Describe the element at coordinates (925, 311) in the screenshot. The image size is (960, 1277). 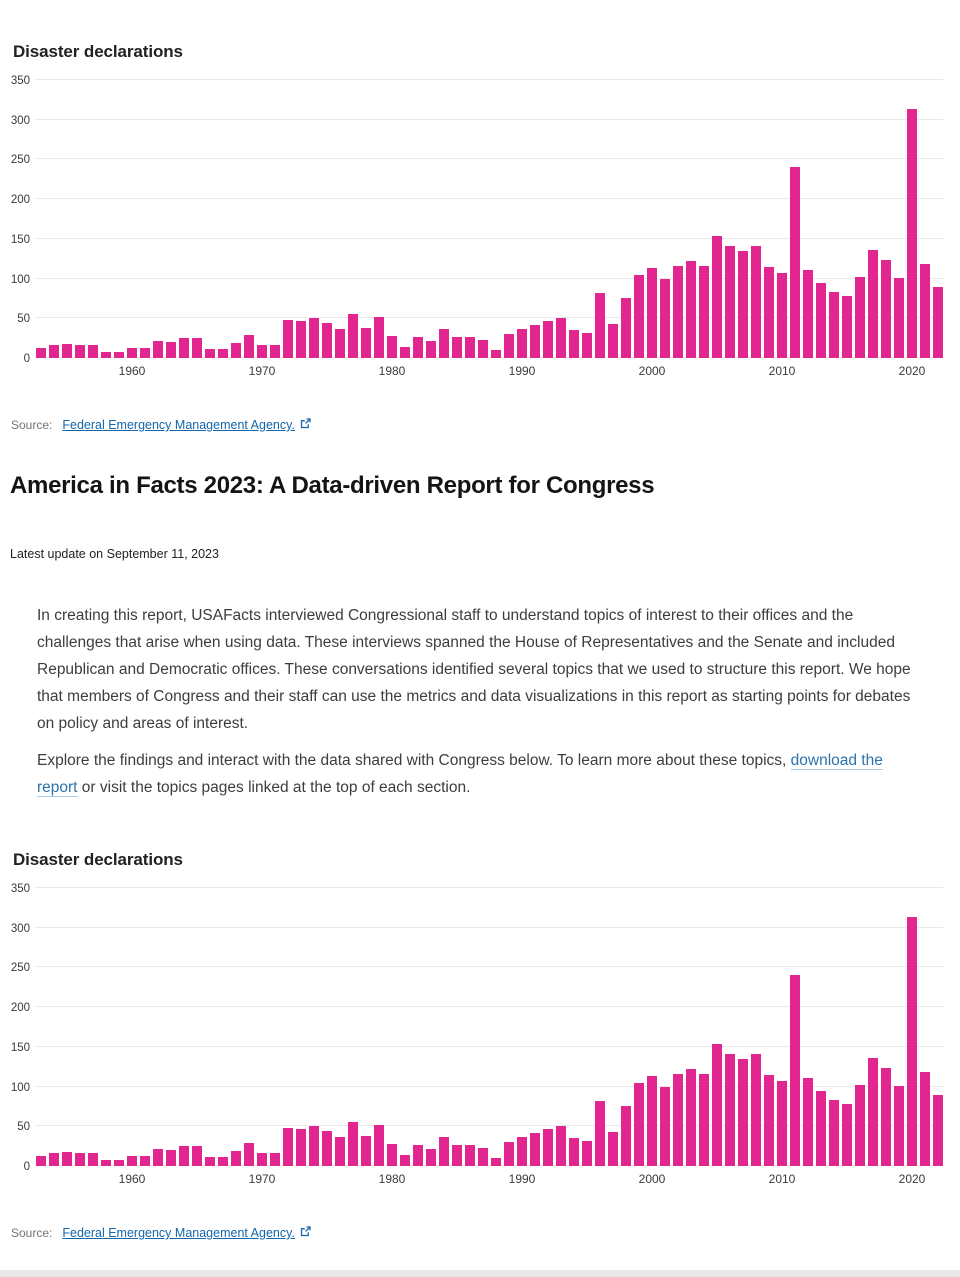
I see `bar-2021` at that location.